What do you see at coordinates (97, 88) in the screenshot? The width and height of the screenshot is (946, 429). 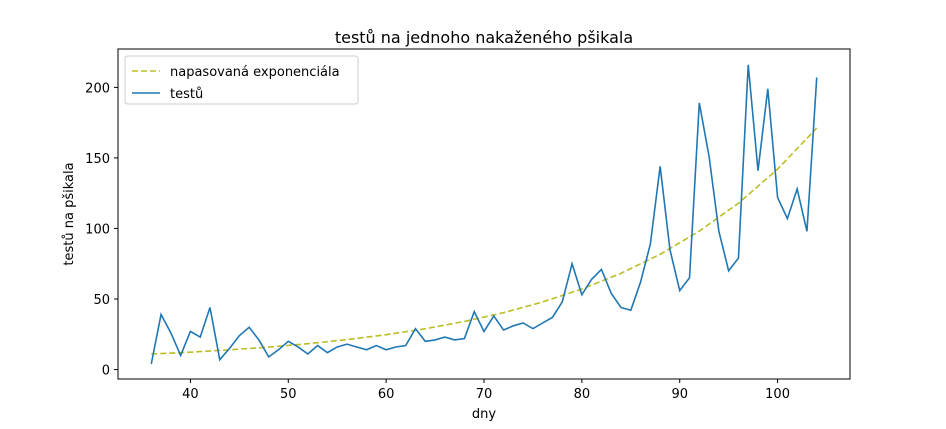 I see `y-tick-label: 200` at bounding box center [97, 88].